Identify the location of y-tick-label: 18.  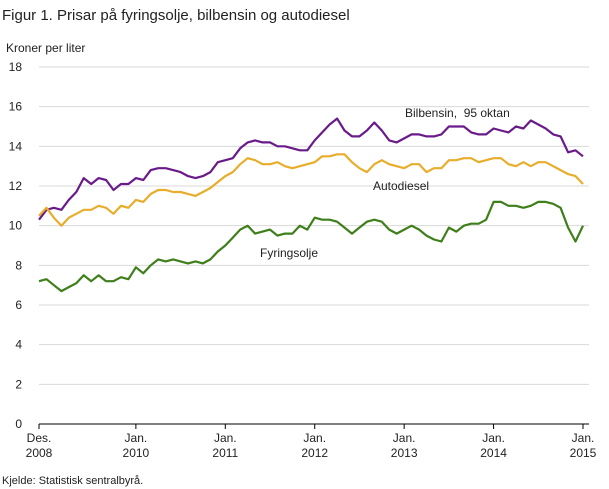
(16, 67).